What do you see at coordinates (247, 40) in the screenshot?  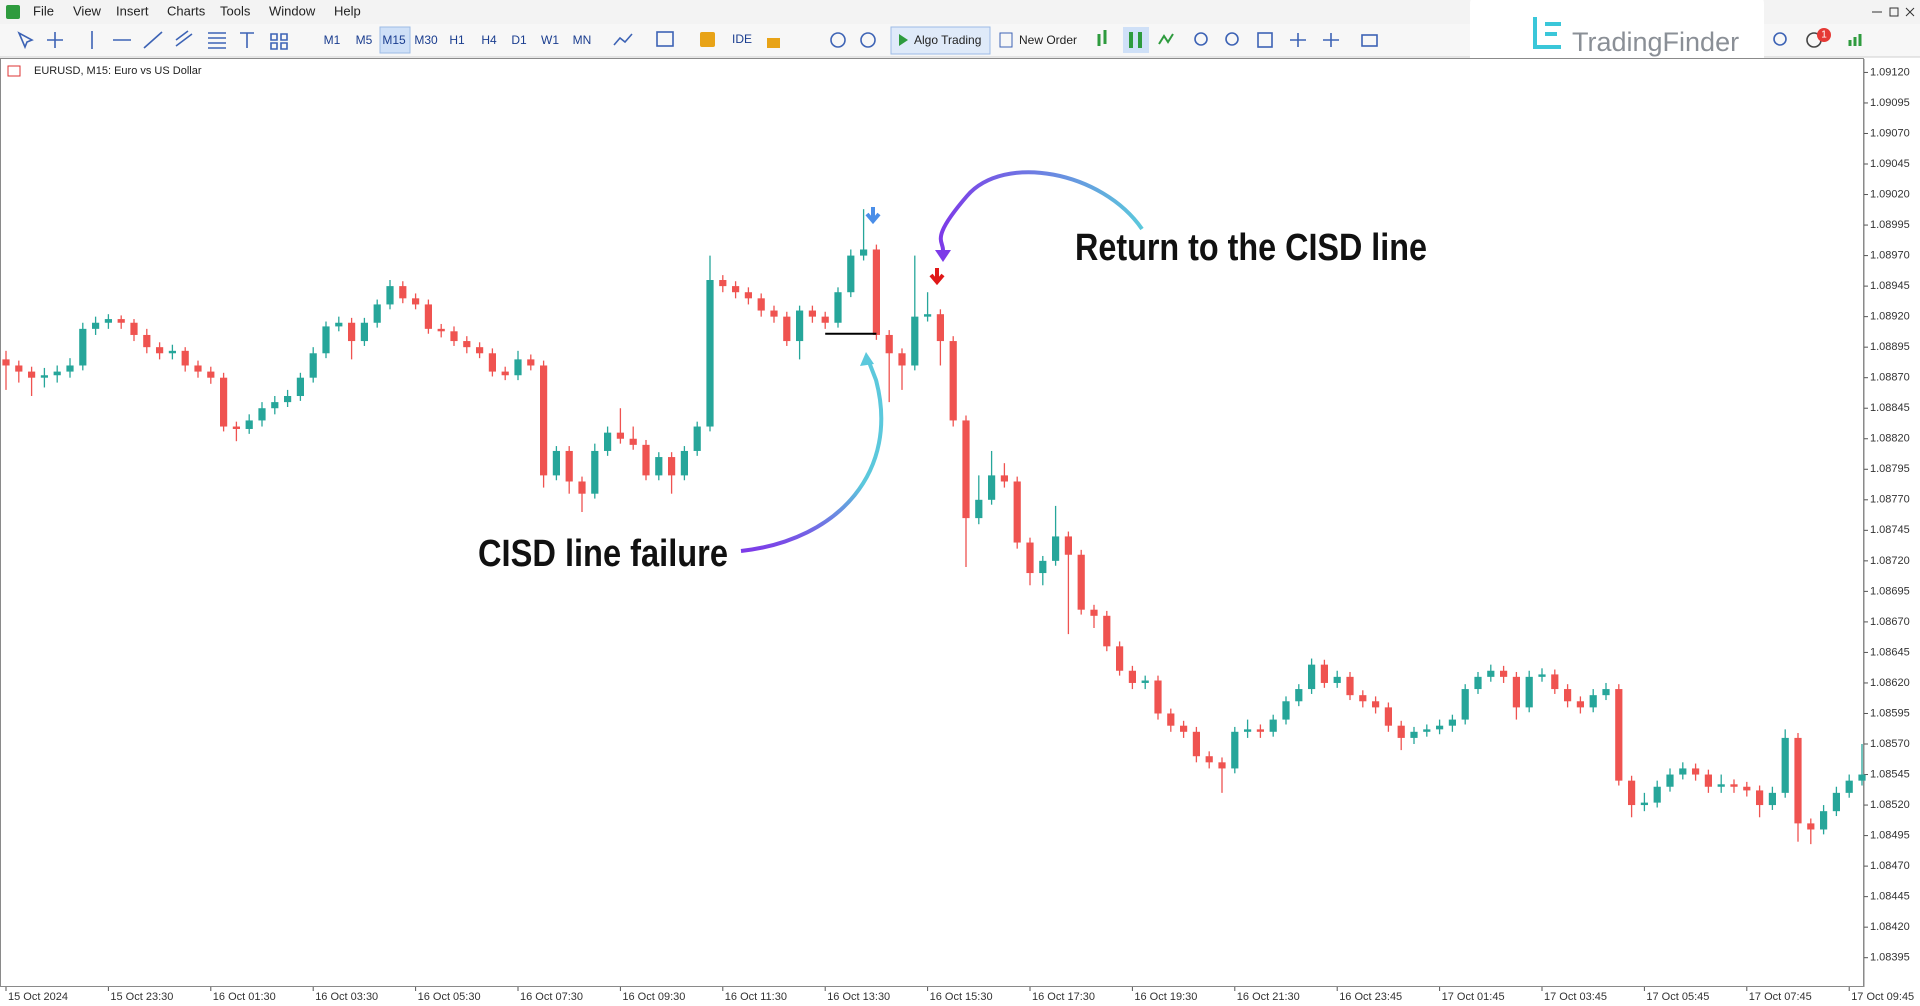 I see `text-tool` at bounding box center [247, 40].